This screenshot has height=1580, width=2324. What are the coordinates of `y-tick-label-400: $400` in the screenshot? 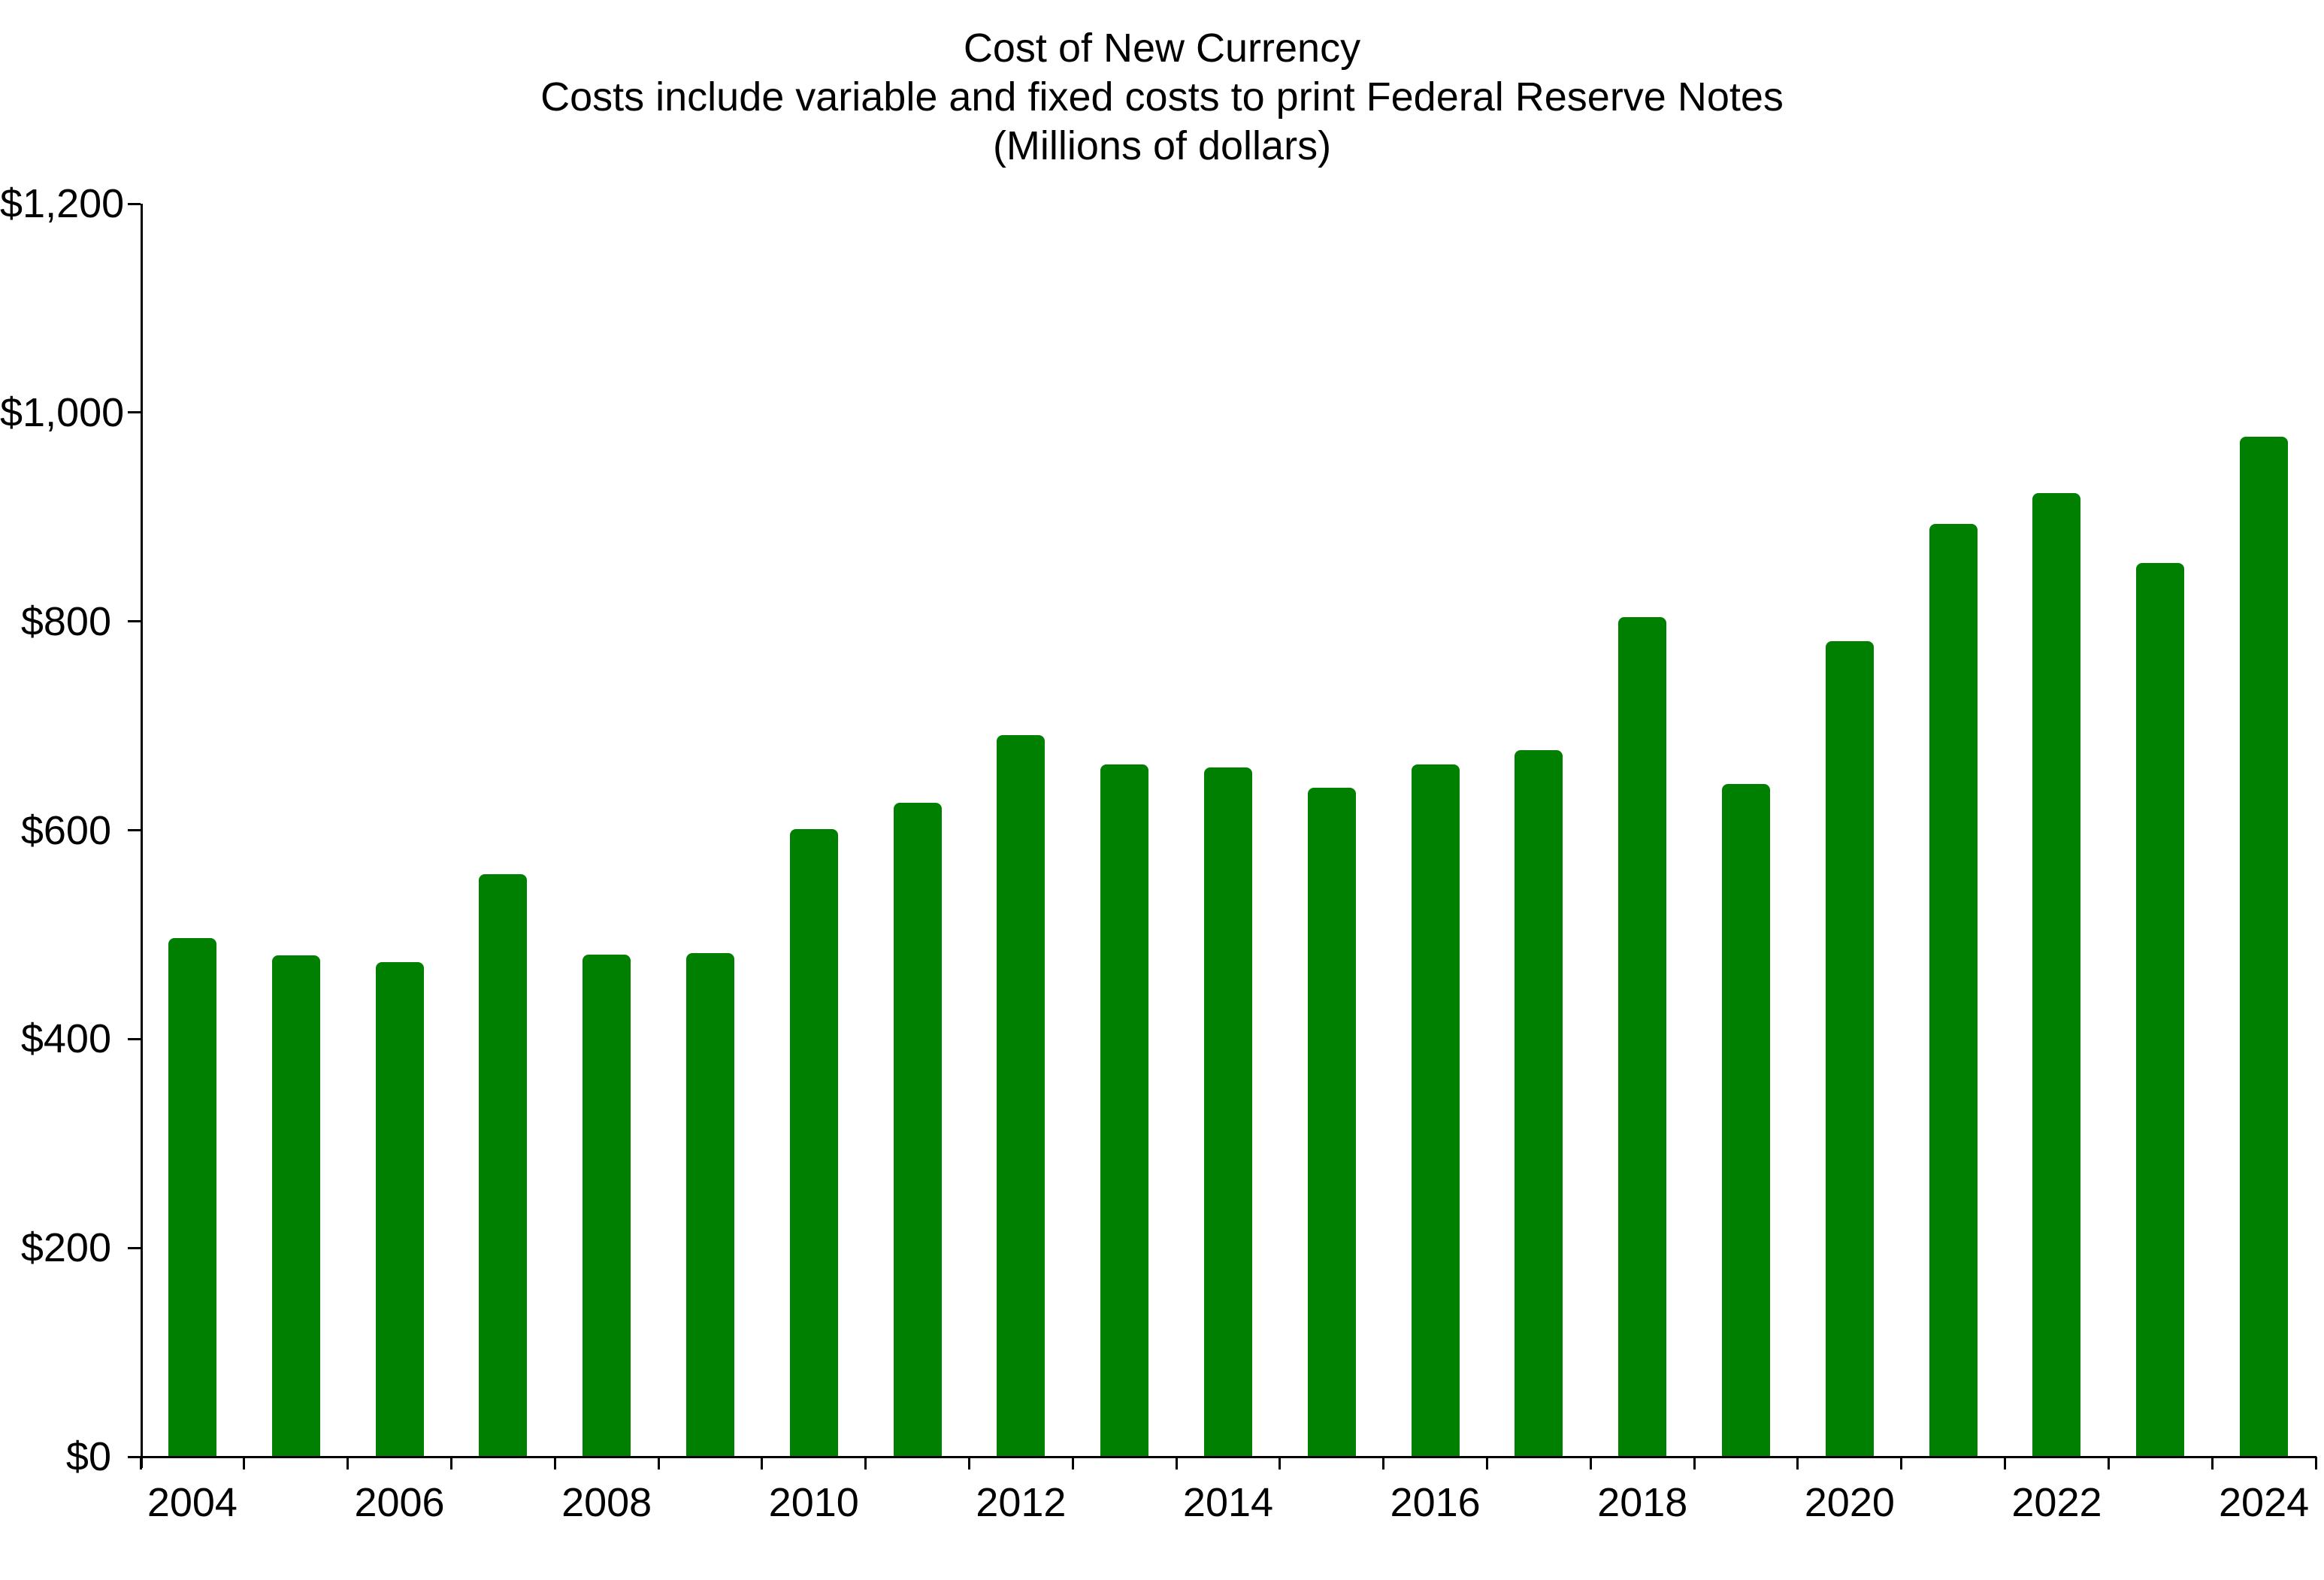 It's located at (65, 1039).